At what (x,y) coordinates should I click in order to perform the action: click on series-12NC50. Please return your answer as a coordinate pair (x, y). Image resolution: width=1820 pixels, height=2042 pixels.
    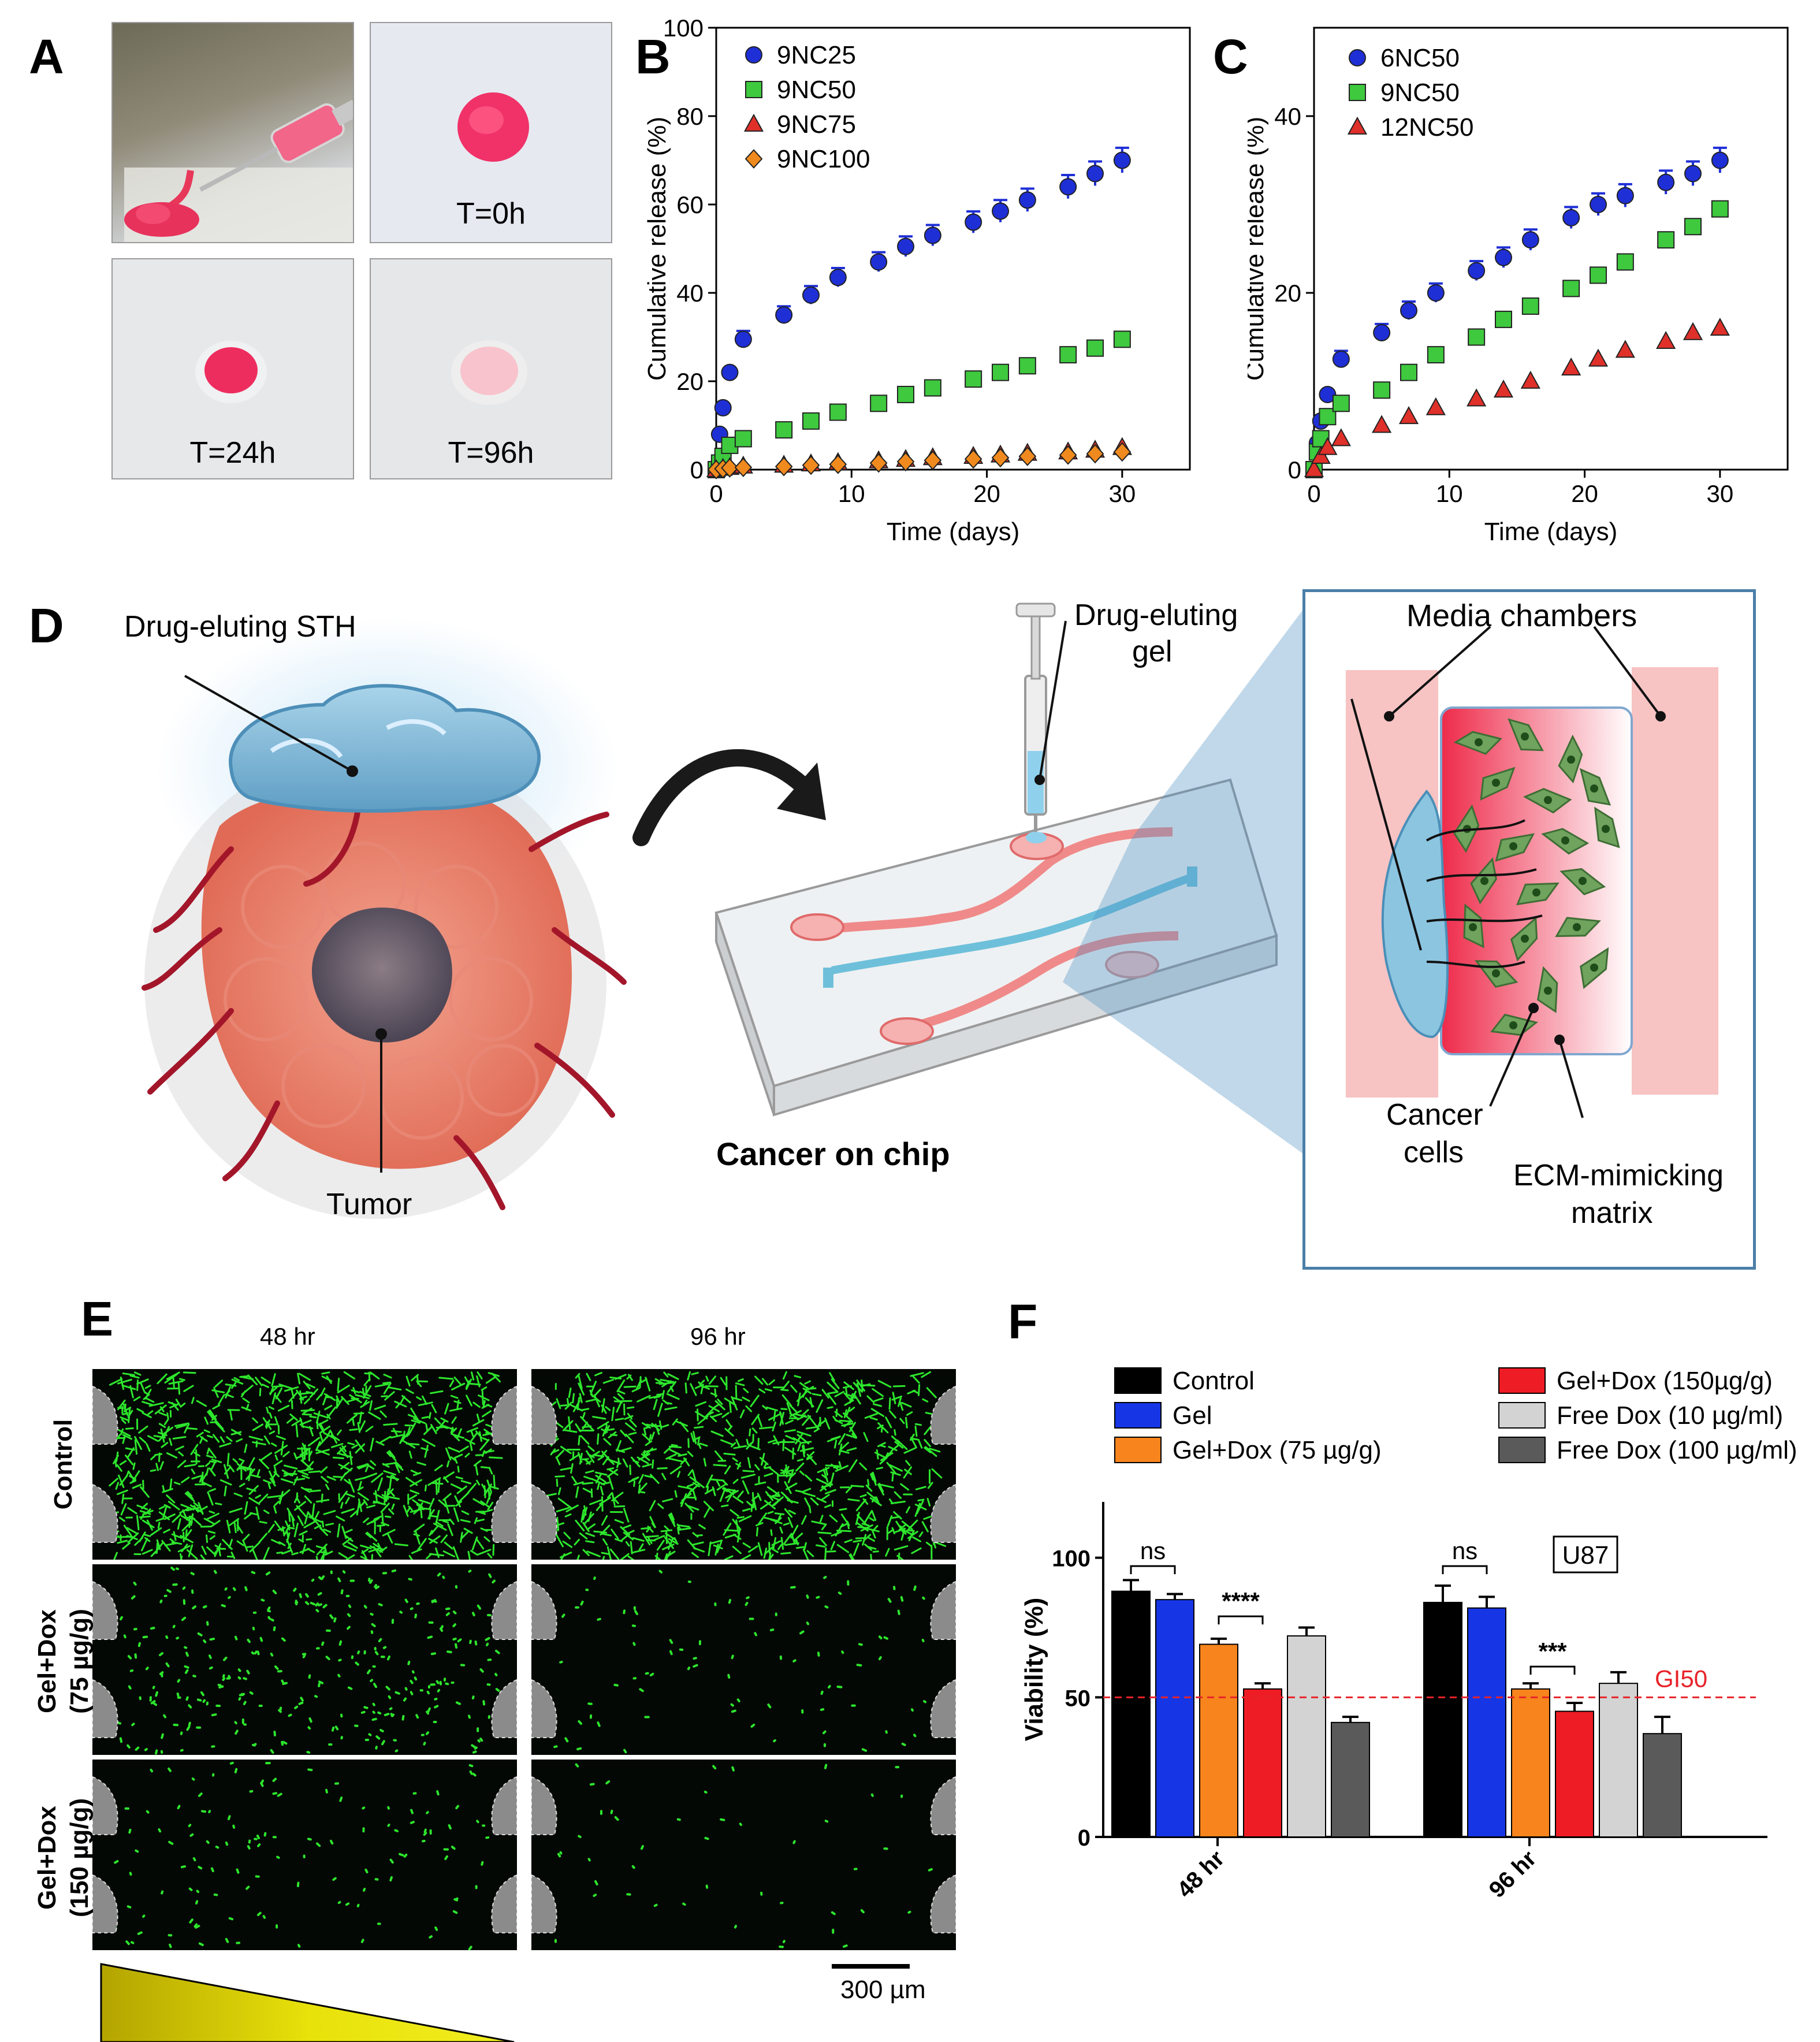
    Looking at the image, I should click on (1517, 398).